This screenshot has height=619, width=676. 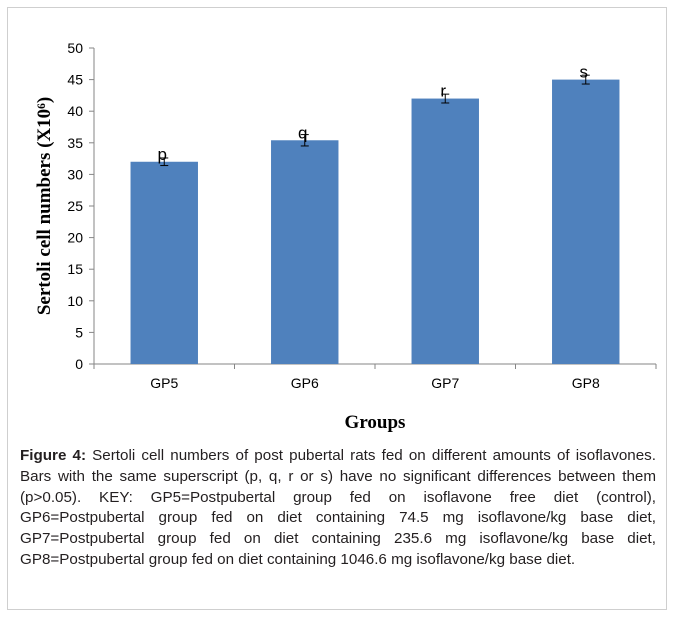 I want to click on y-tick-label: 35, so click(x=75, y=143).